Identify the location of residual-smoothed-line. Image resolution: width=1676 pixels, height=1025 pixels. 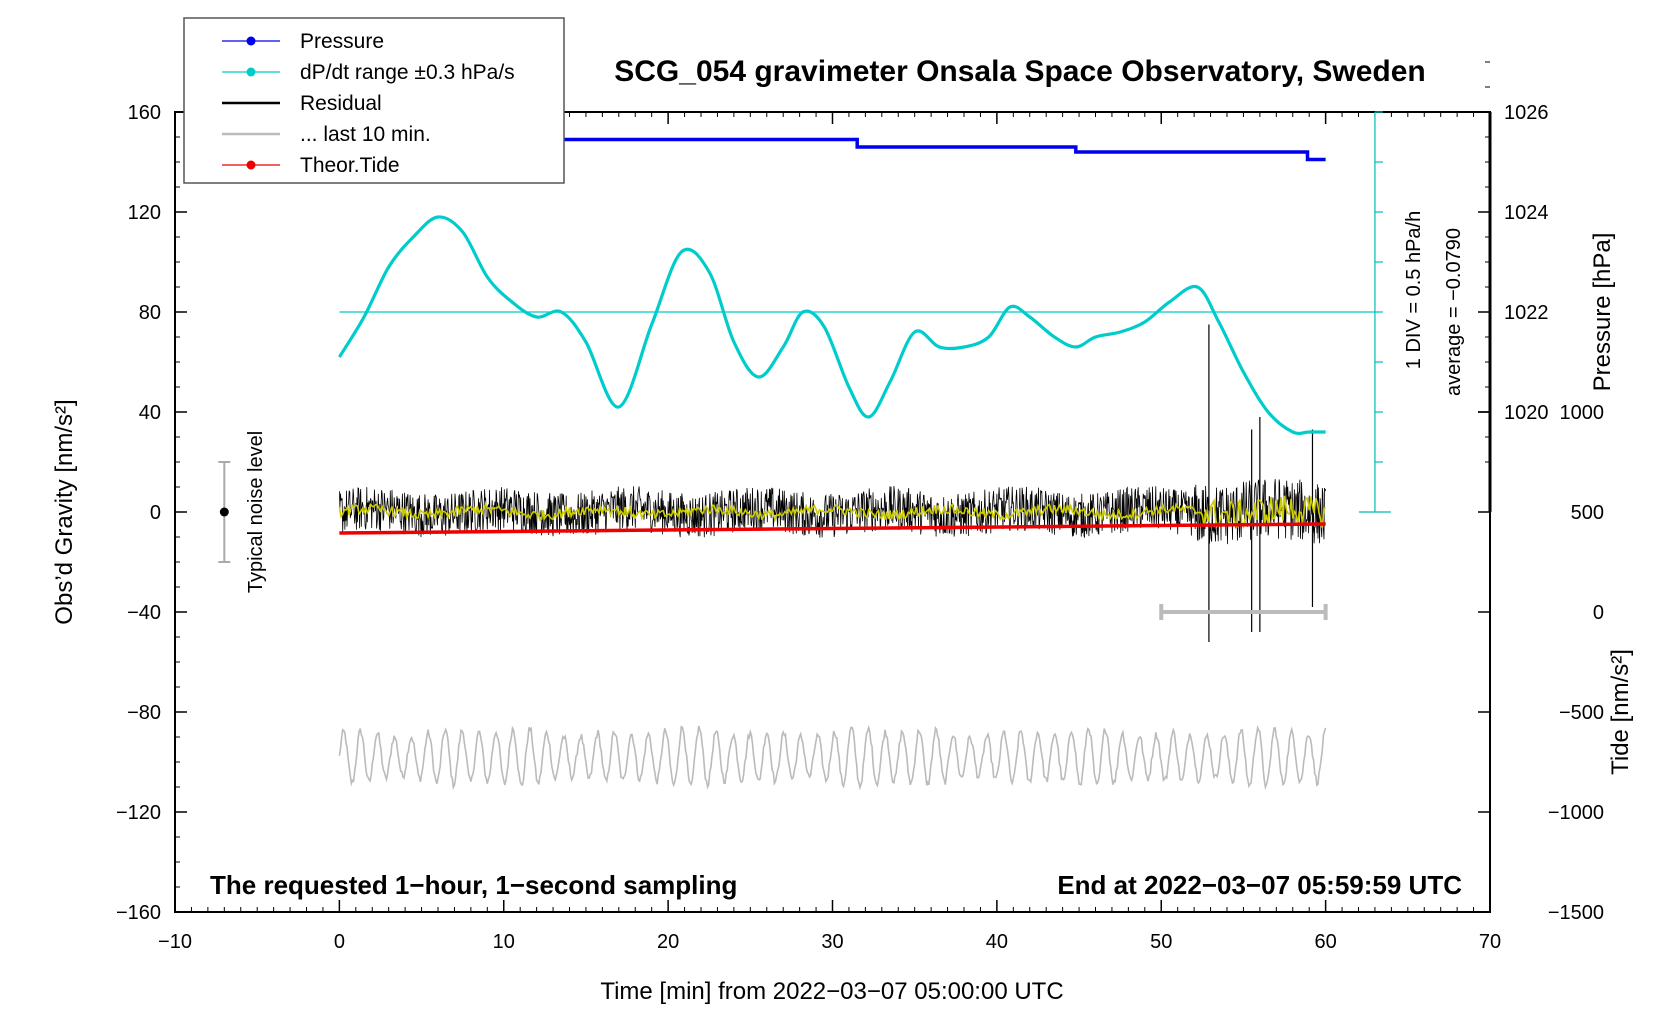
(832, 512).